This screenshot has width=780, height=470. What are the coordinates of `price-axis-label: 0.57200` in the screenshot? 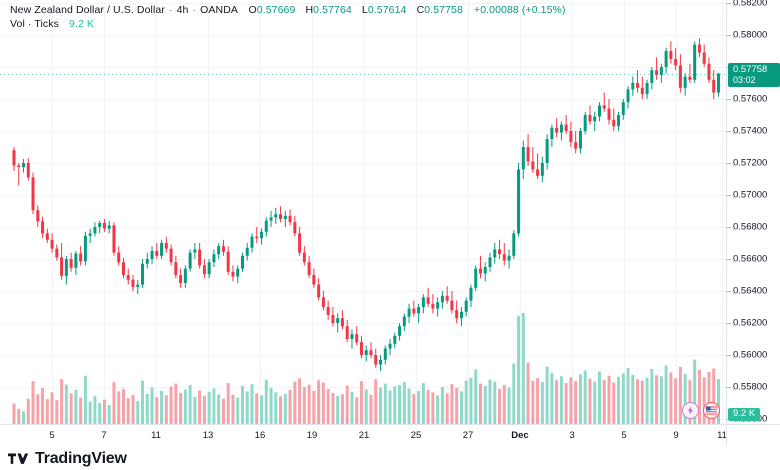 It's located at (750, 163).